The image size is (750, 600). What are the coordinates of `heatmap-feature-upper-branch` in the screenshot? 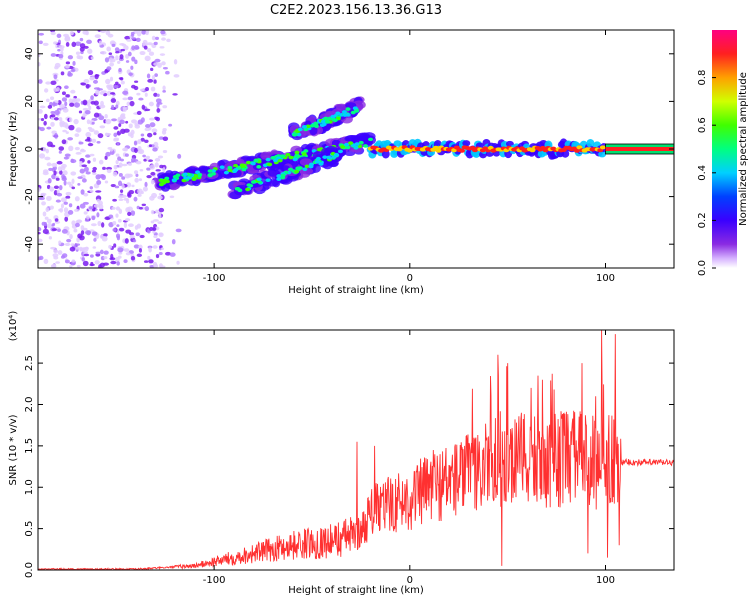 It's located at (326, 118).